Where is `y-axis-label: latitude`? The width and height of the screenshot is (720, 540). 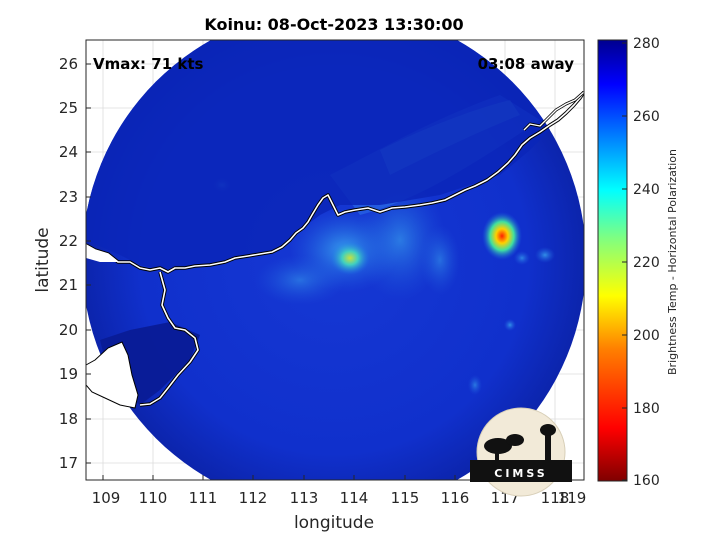
y-axis-label: latitude is located at coordinates (43, 259).